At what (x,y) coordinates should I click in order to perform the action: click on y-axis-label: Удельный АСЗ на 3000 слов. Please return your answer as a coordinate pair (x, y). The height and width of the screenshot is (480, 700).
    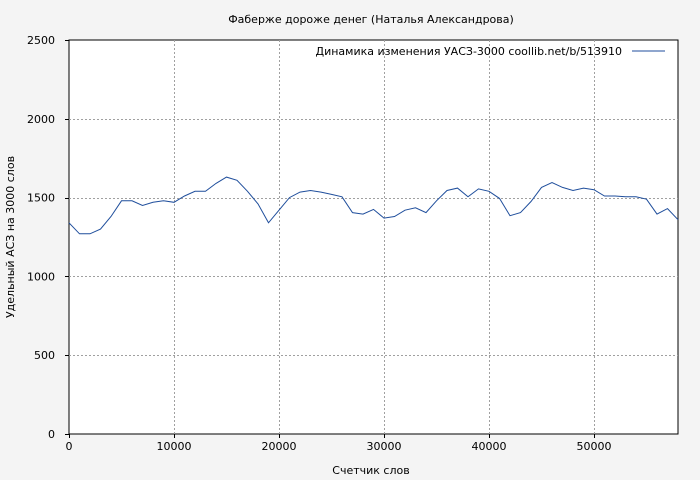
    Looking at the image, I should click on (10, 237).